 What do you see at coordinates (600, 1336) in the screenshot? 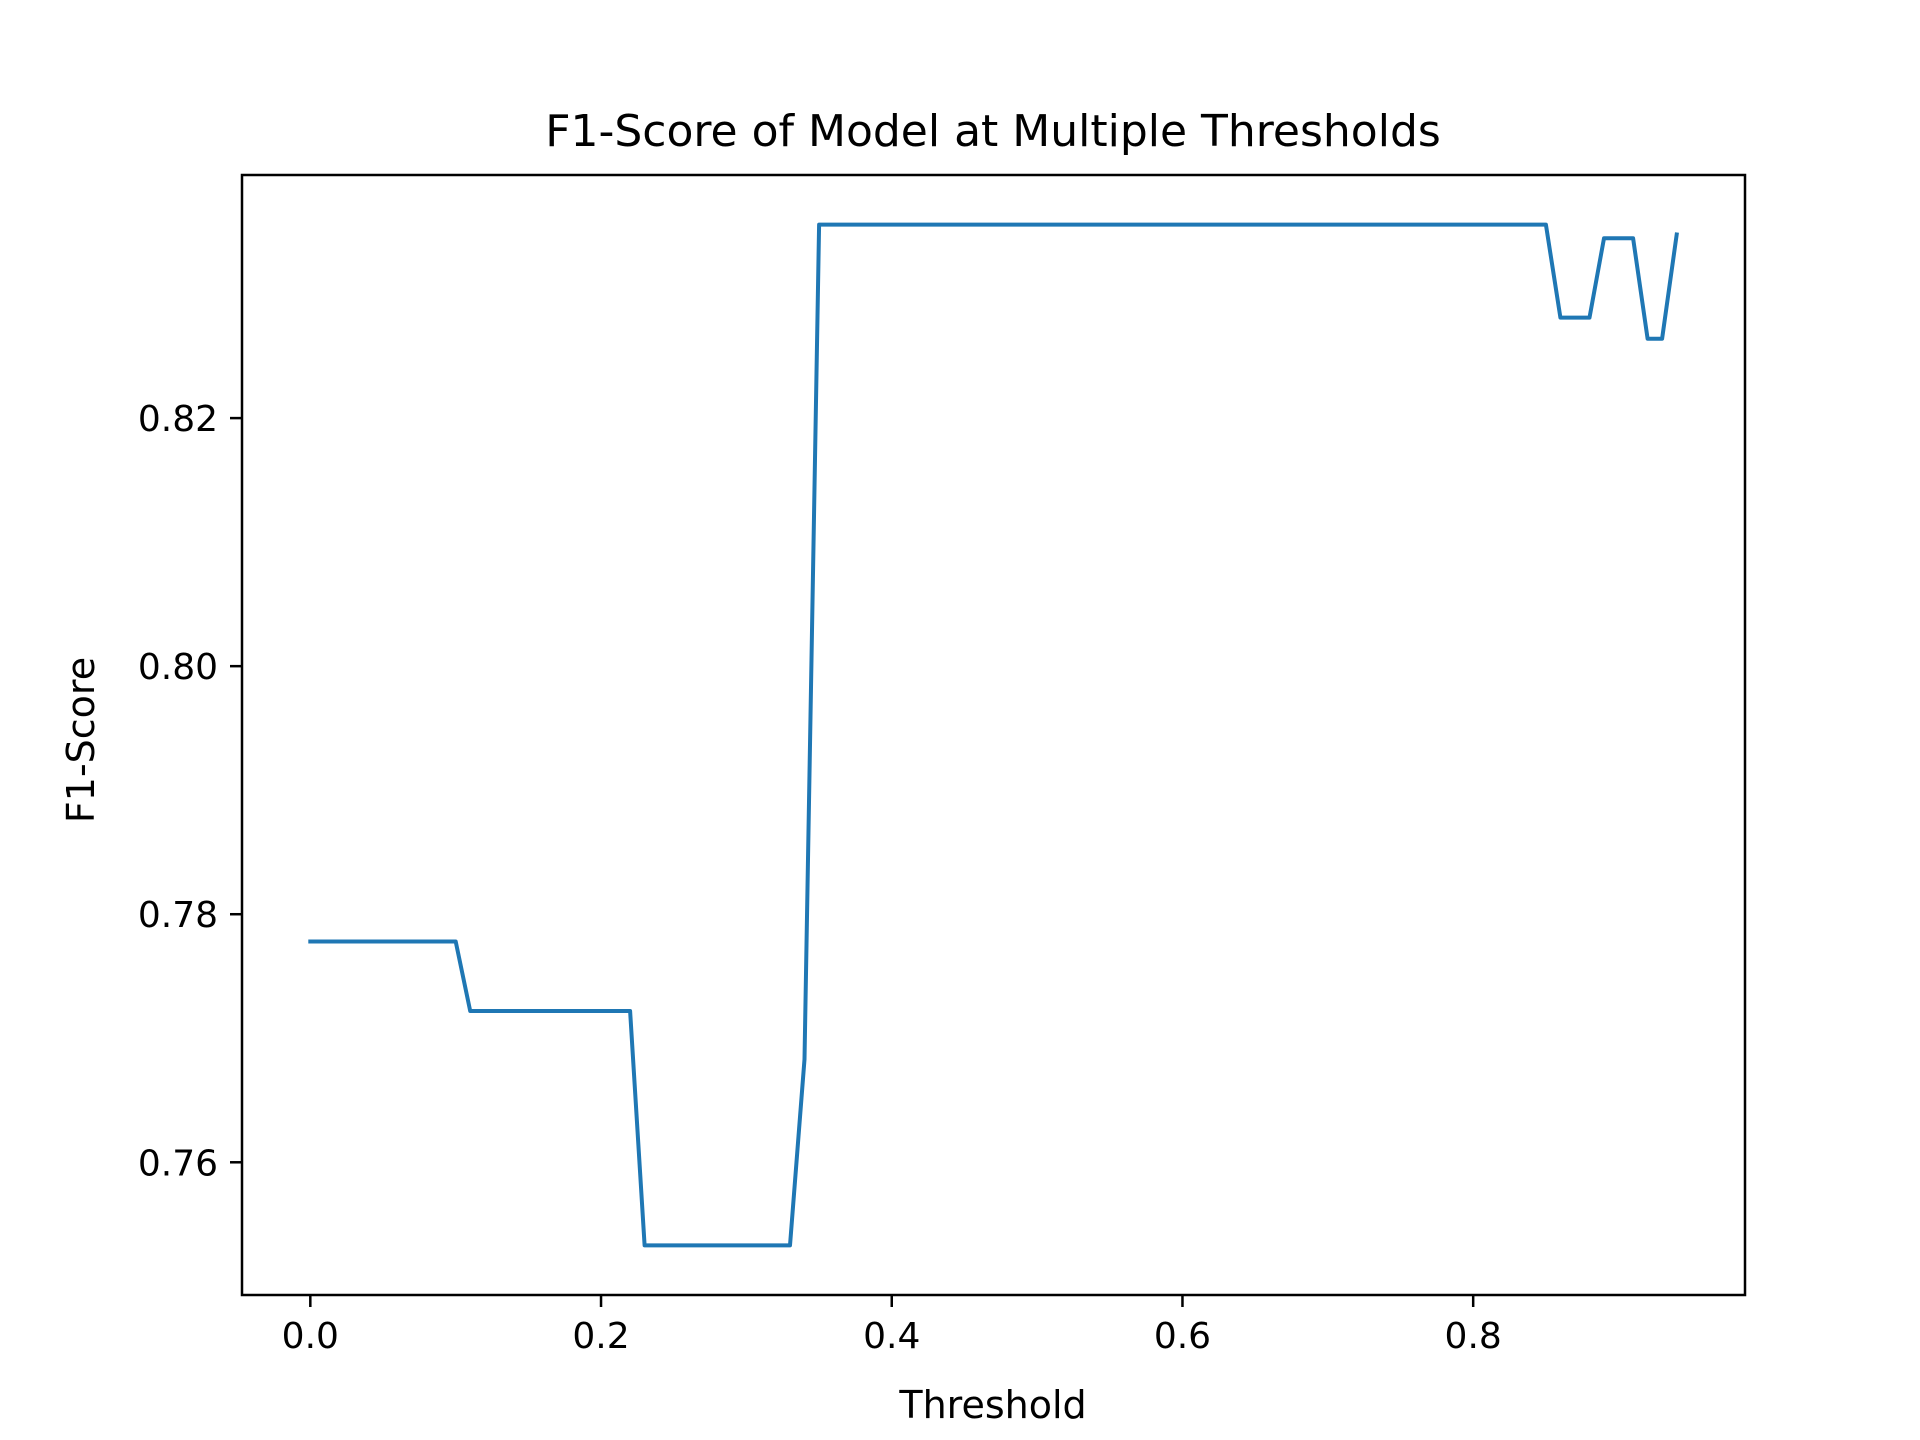
I see `x-tick-label: 0.2` at bounding box center [600, 1336].